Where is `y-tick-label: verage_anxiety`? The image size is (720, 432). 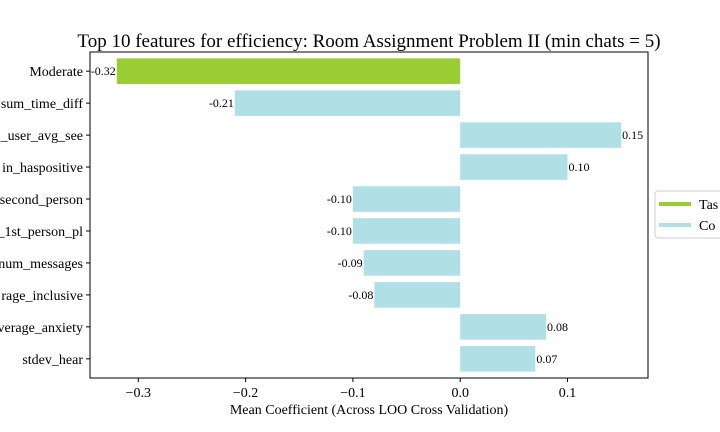
y-tick-label: verage_anxiety is located at coordinates (41, 328).